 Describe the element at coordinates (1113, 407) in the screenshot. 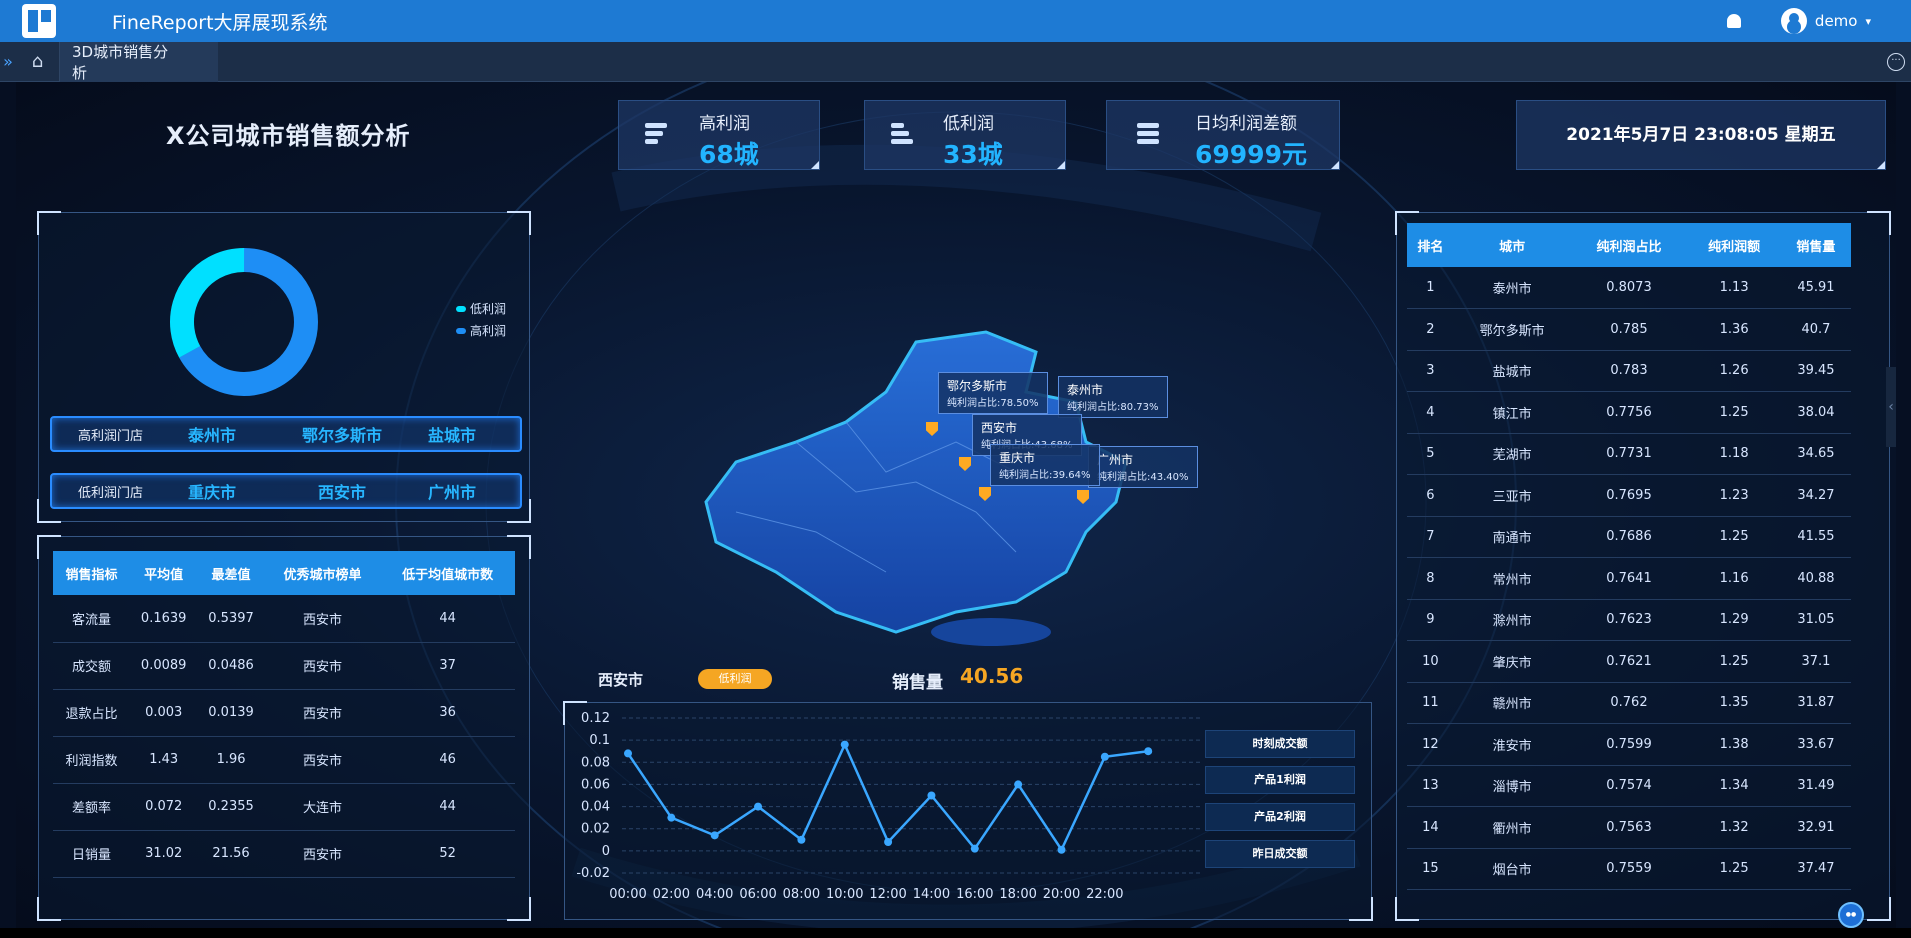

I see `tooltip-ratio: 纯利润占比:80.73%` at that location.